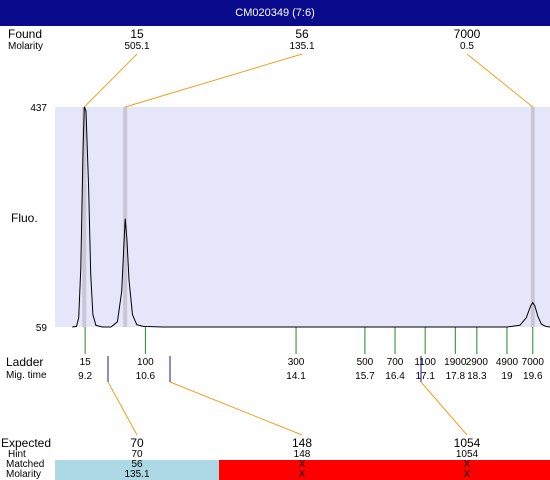  Describe the element at coordinates (533, 376) in the screenshot. I see `ladder-time: 19.6` at that location.